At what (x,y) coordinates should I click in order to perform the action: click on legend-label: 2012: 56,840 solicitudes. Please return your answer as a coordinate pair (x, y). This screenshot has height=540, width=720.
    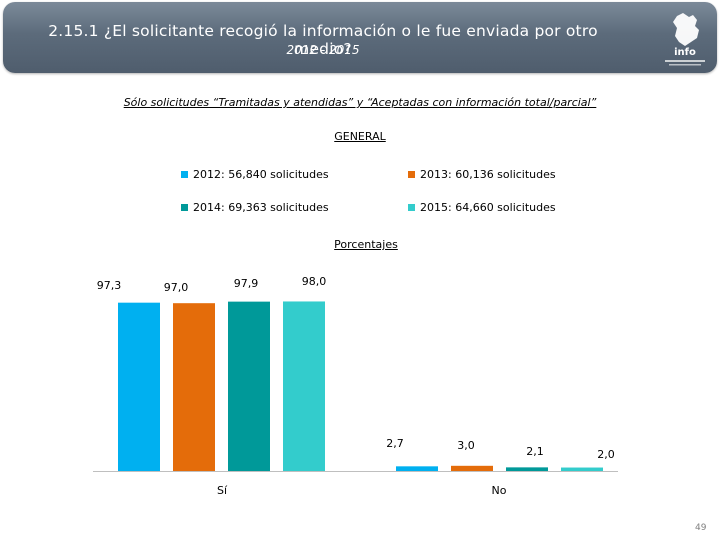
    Looking at the image, I should click on (261, 174).